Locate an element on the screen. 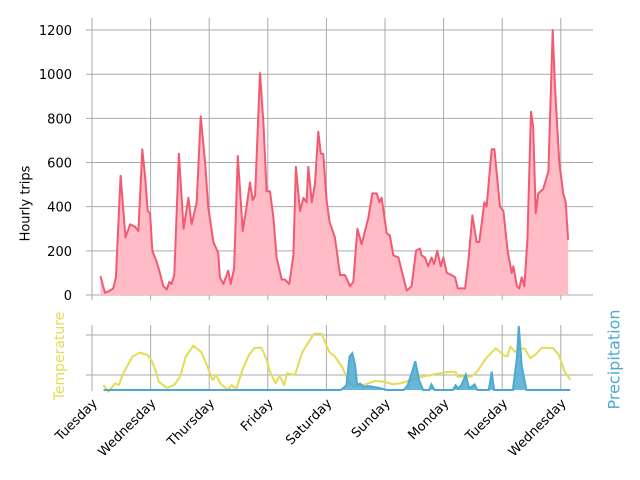 This screenshot has height=480, width=640. x-tick-label: Tuesday is located at coordinates (486, 420).